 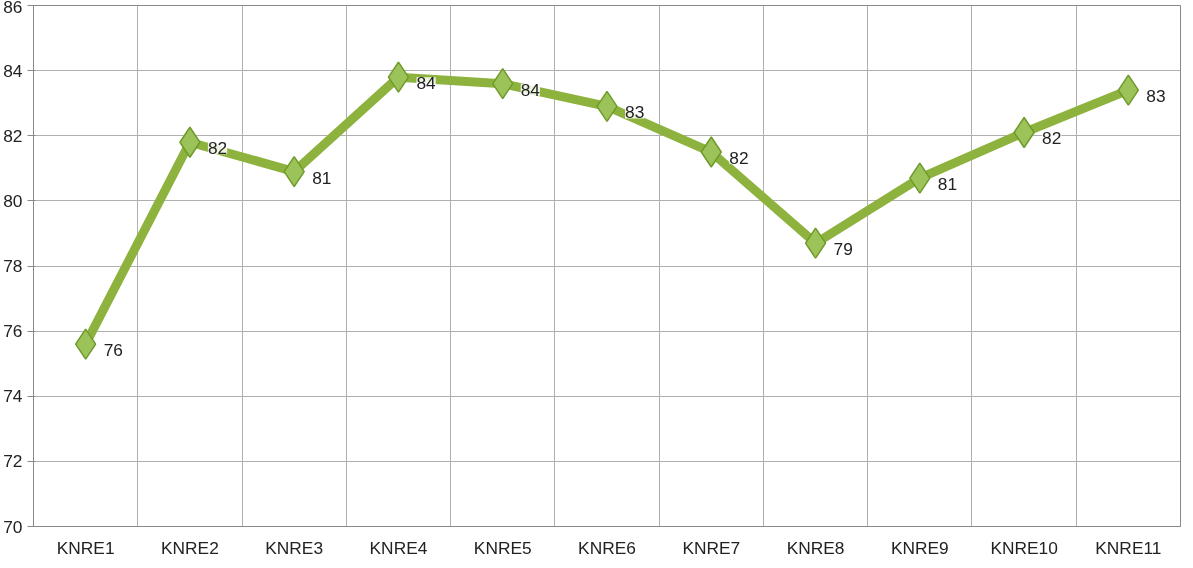 I want to click on y-tick-label: 84, so click(x=13, y=70).